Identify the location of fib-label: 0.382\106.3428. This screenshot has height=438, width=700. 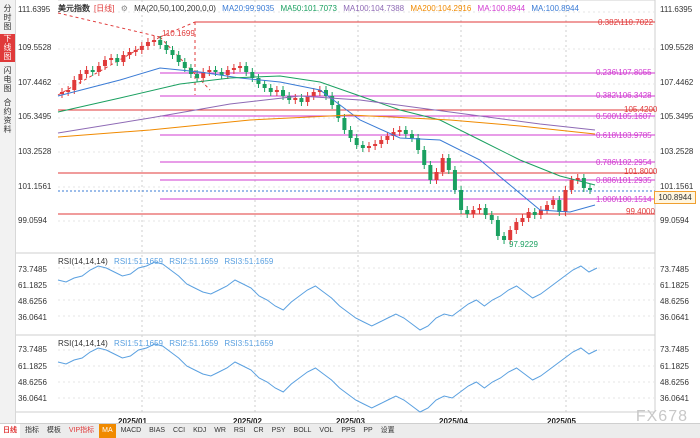
(624, 95).